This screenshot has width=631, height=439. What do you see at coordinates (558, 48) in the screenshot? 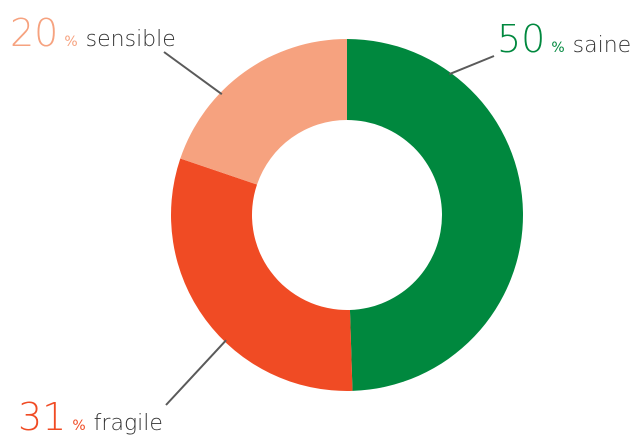
I see `slice-unit-saine: %` at bounding box center [558, 48].